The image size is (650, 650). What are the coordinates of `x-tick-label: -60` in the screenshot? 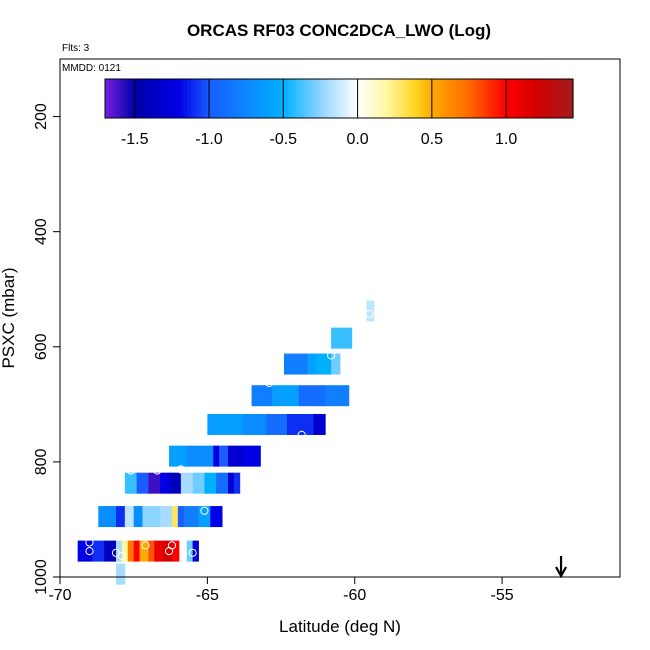 It's located at (354, 595).